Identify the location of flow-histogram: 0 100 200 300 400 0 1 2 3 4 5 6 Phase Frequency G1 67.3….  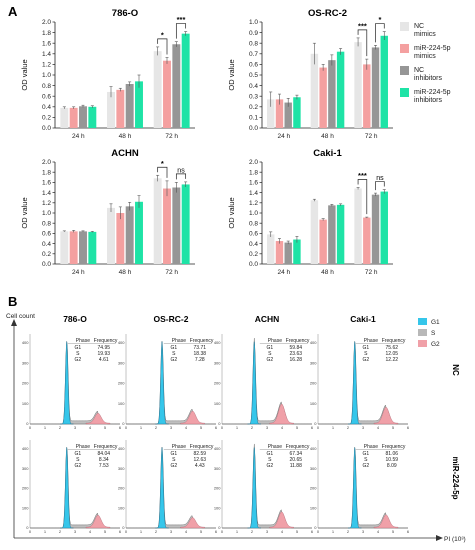
(264, 487).